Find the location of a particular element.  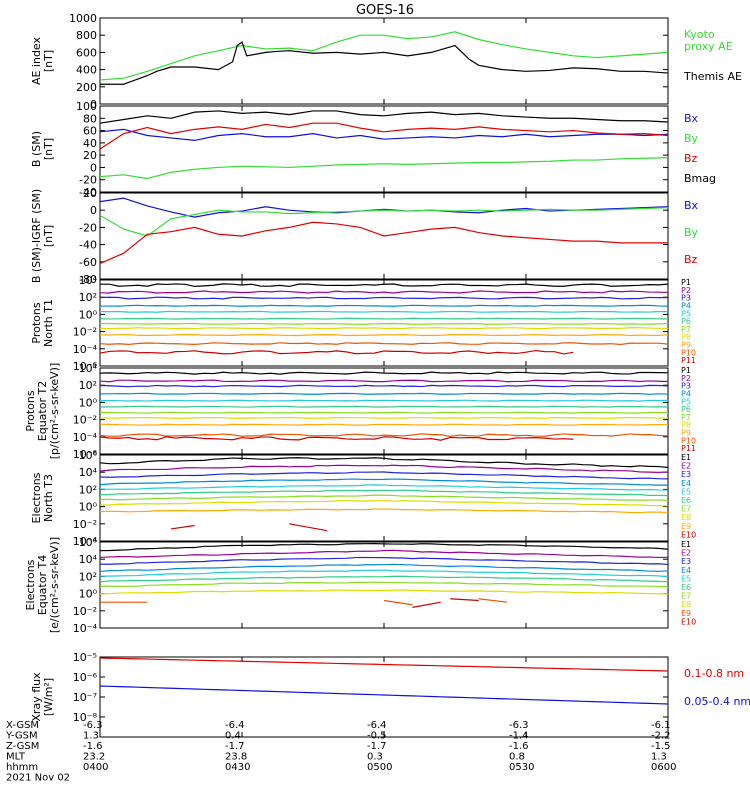

y-axis-label: Equator T2 is located at coordinates (42, 411).